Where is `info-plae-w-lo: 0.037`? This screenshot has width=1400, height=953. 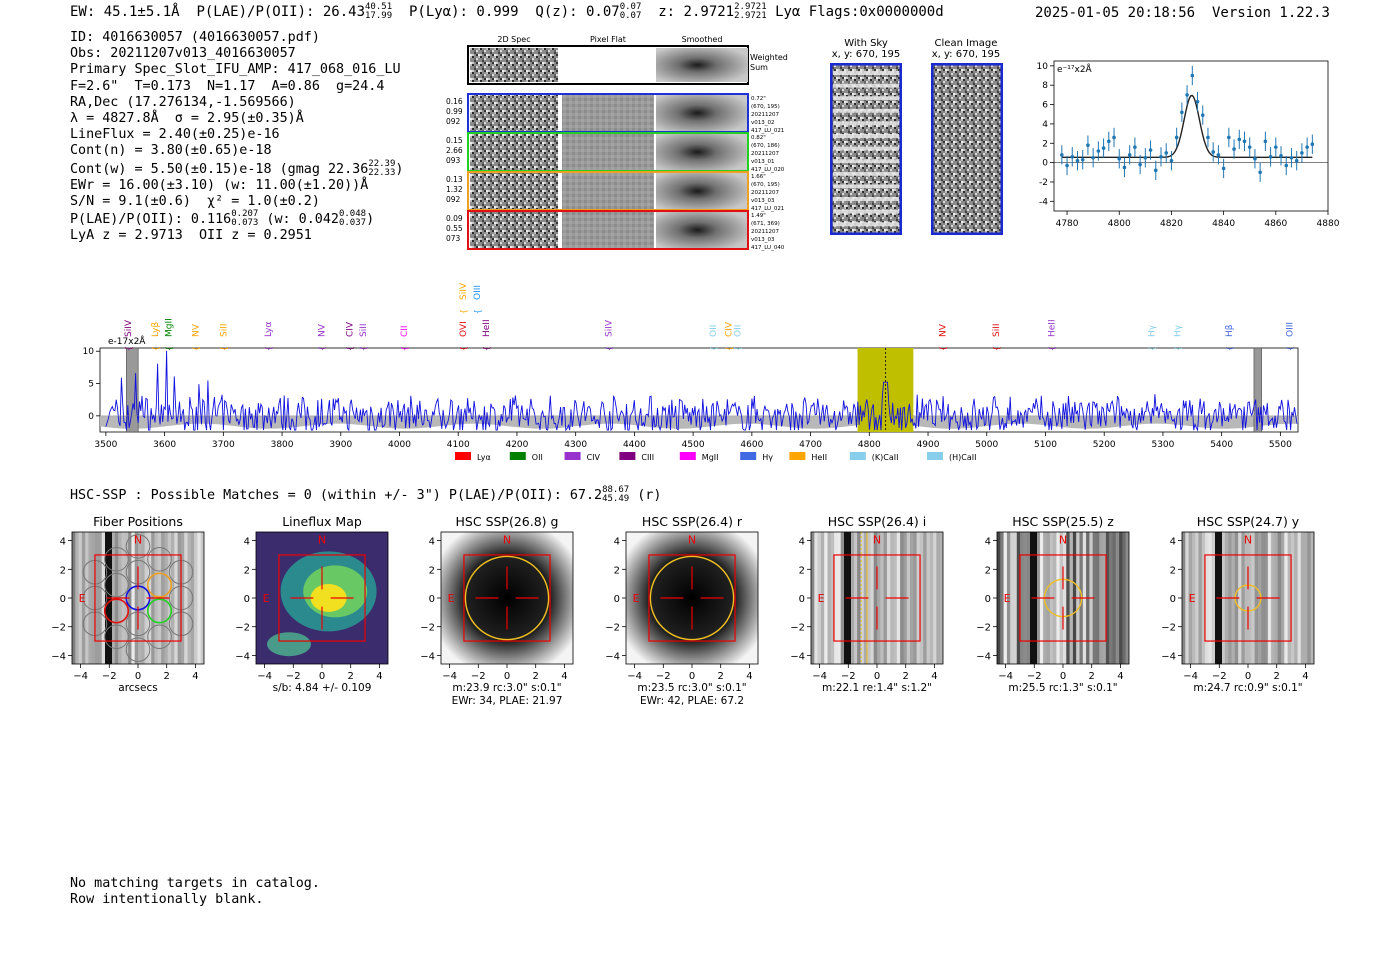 info-plae-w-lo: 0.037 is located at coordinates (352, 223).